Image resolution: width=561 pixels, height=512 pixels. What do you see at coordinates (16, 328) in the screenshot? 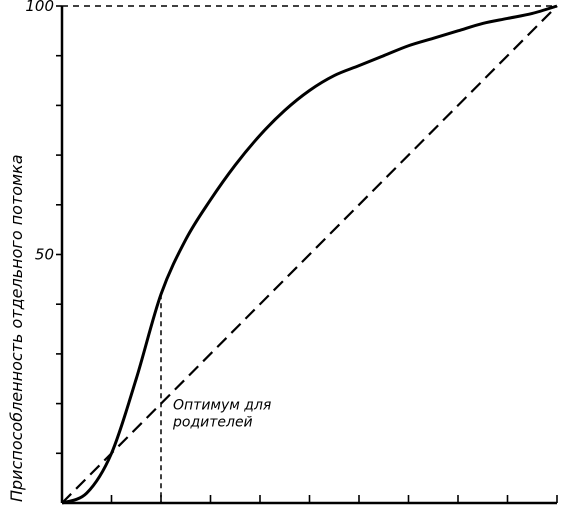
I see `y-axis-title: Приспособленность отдельного потомка` at bounding box center [16, 328].